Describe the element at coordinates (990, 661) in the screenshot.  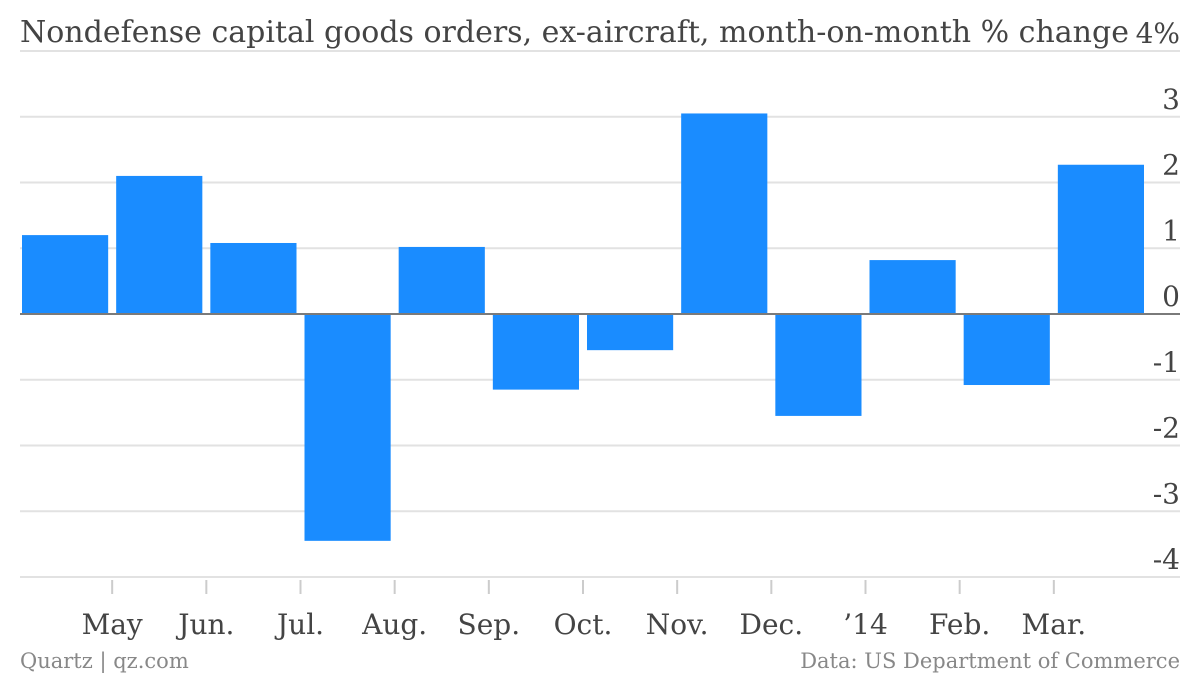
I see `data-source: Data: US Department of Commerce` at that location.